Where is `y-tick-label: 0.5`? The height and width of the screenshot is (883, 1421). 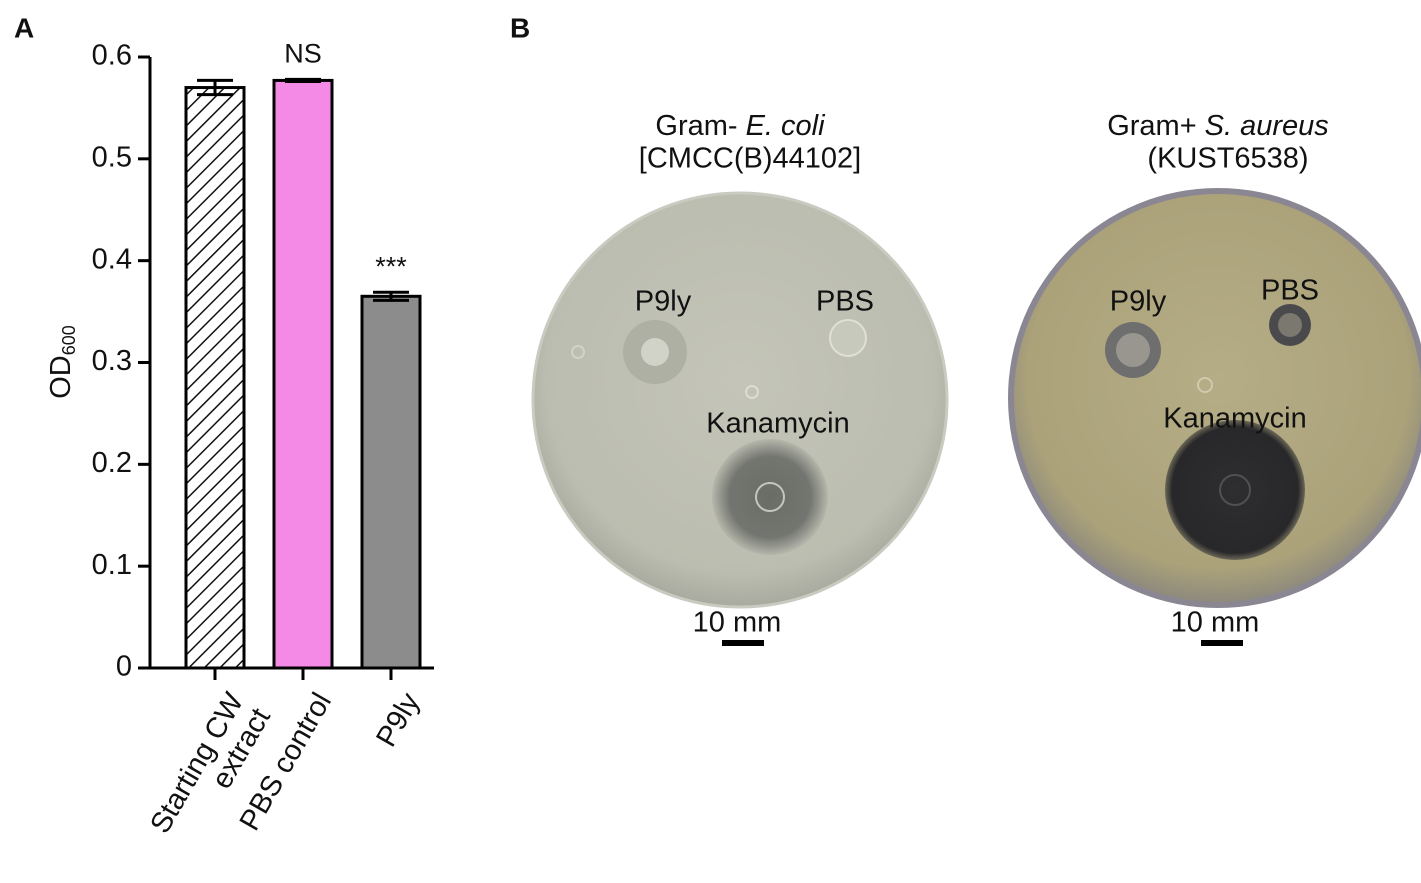 y-tick-label: 0.5 is located at coordinates (112, 157).